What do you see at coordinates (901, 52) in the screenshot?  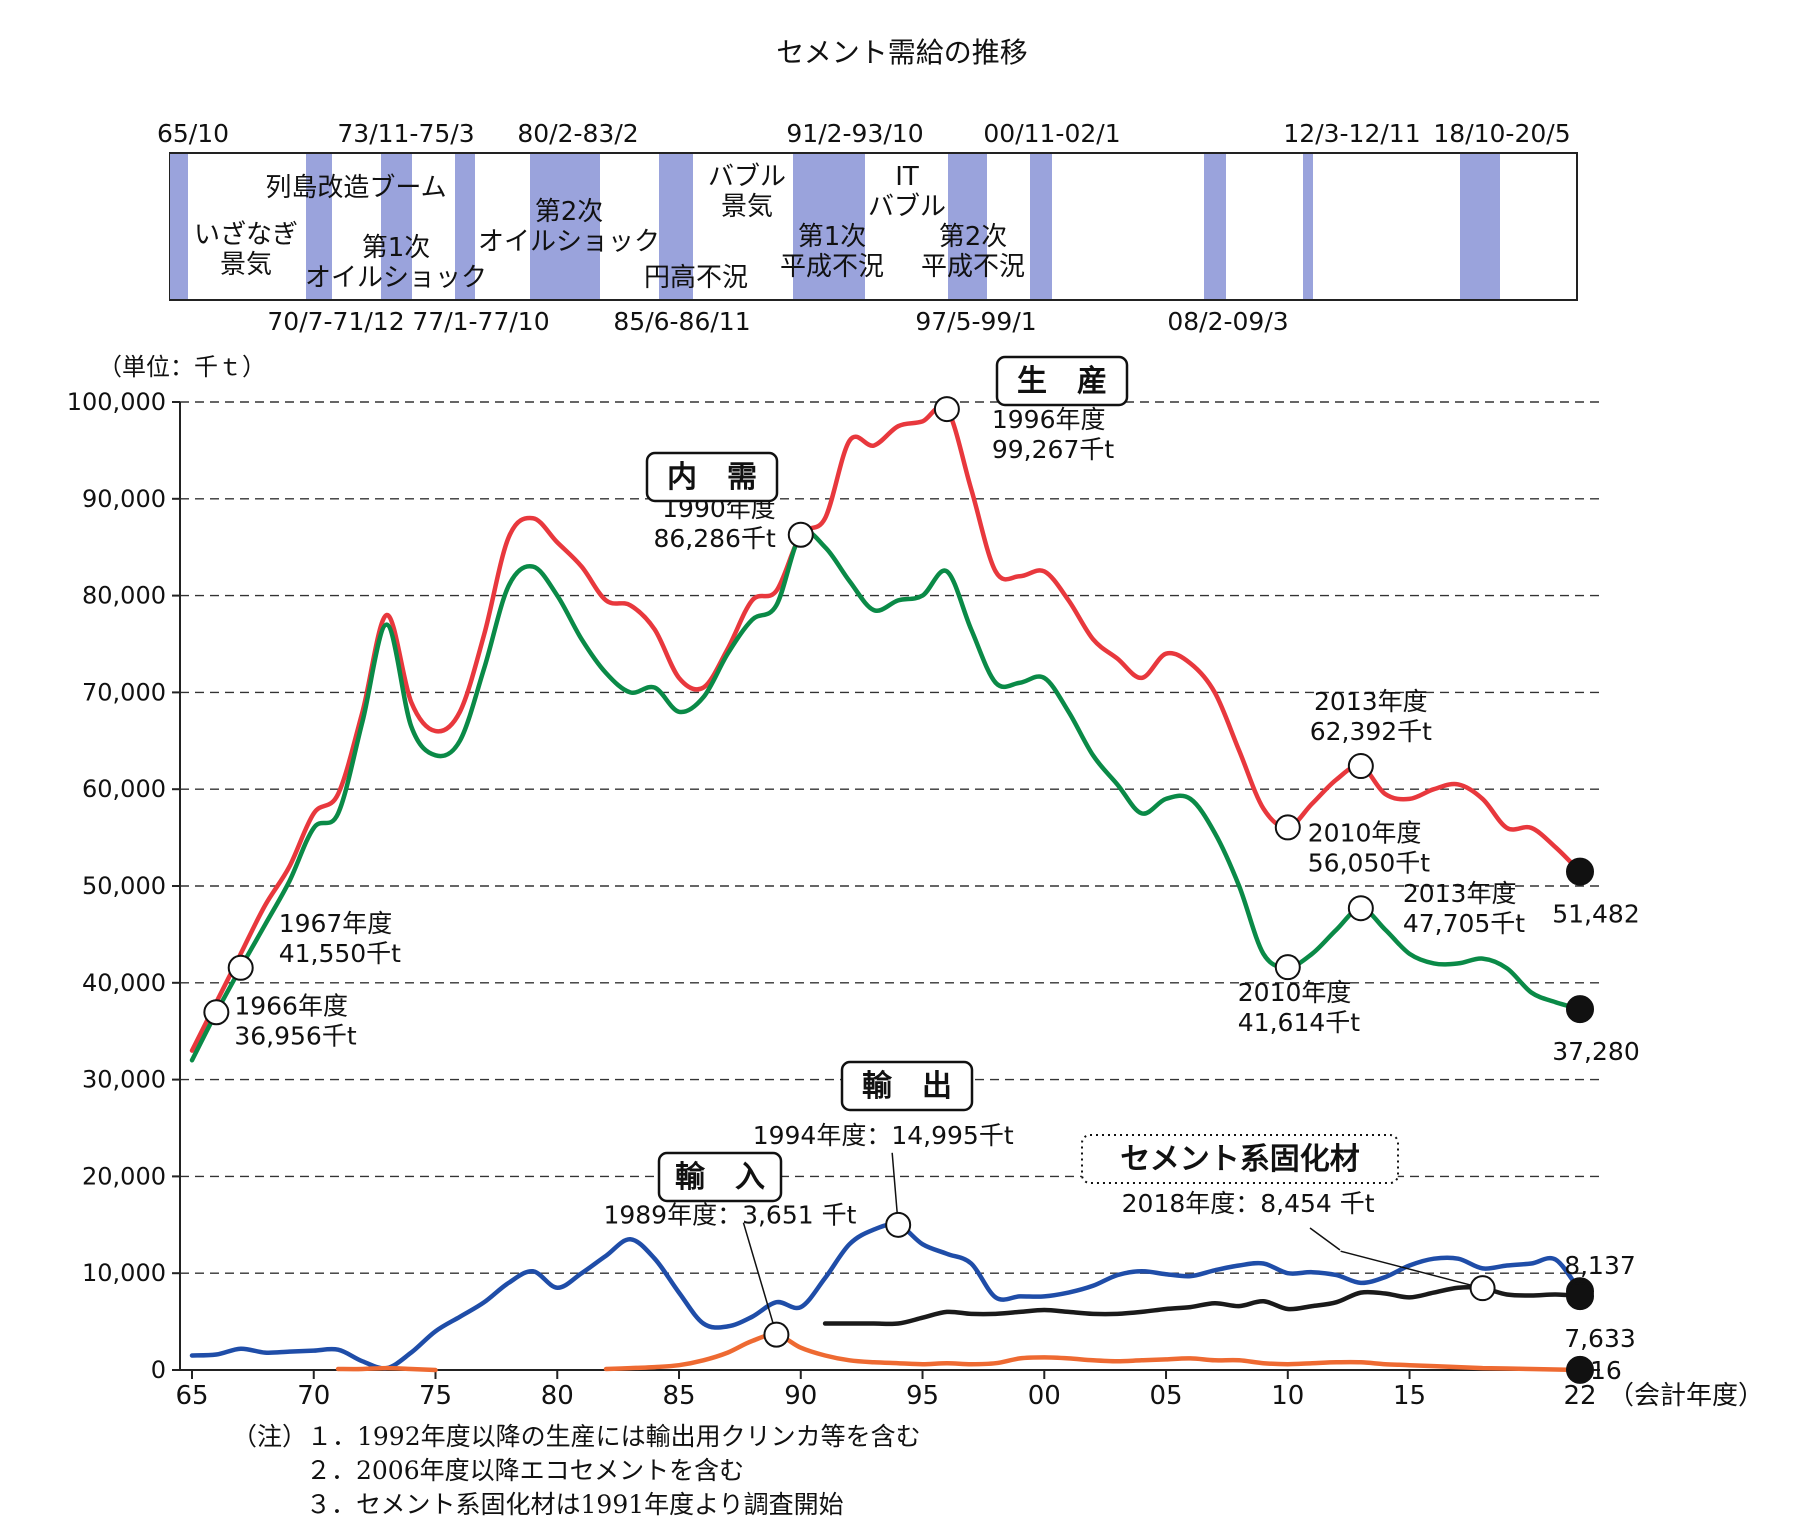 I see `chart-title: セメント需給の推移` at bounding box center [901, 52].